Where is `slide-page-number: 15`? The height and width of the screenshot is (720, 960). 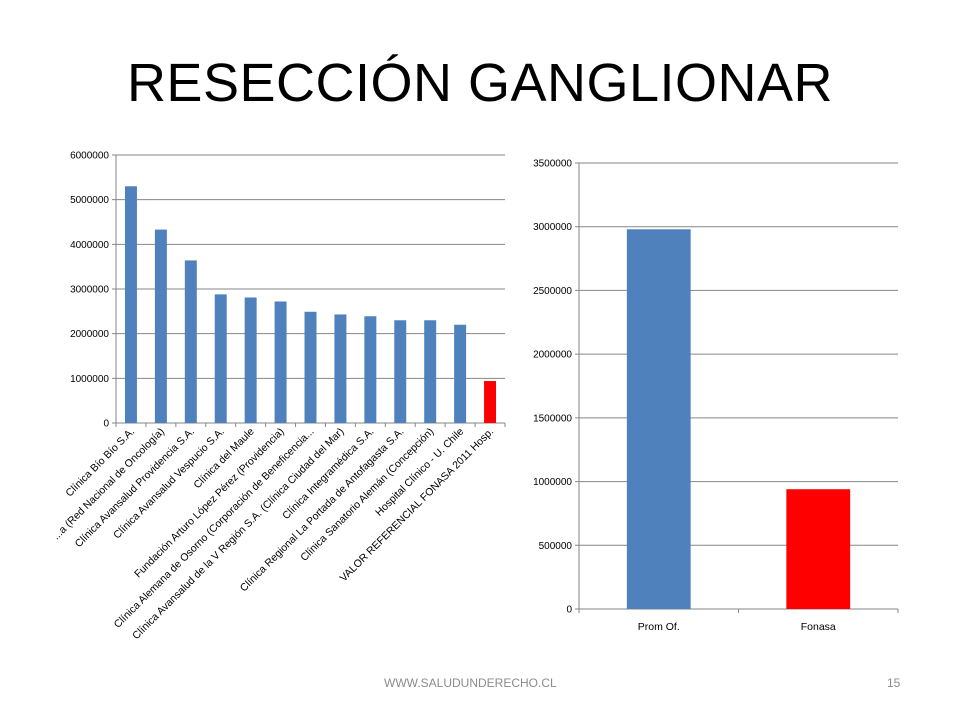
slide-page-number: 15 is located at coordinates (894, 683).